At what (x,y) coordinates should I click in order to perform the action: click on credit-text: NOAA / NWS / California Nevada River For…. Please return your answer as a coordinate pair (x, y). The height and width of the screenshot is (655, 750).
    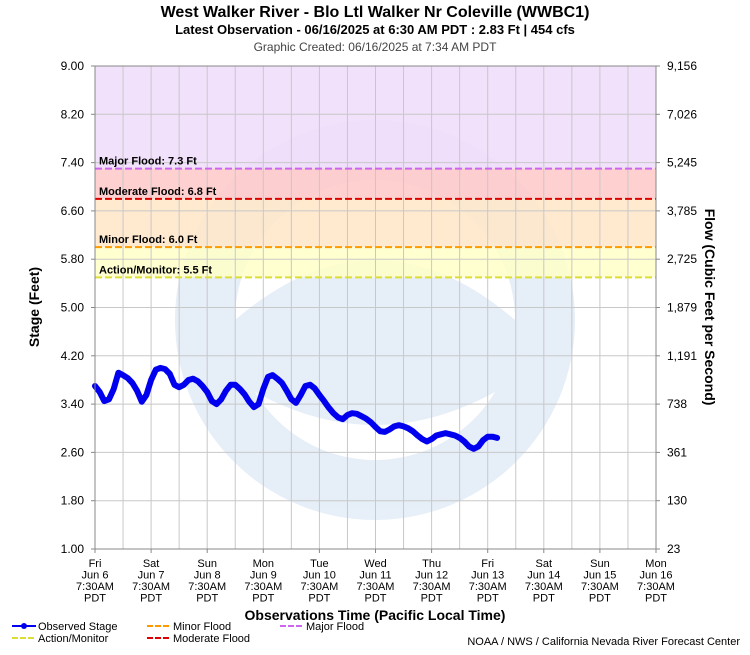
    Looking at the image, I should click on (603, 642).